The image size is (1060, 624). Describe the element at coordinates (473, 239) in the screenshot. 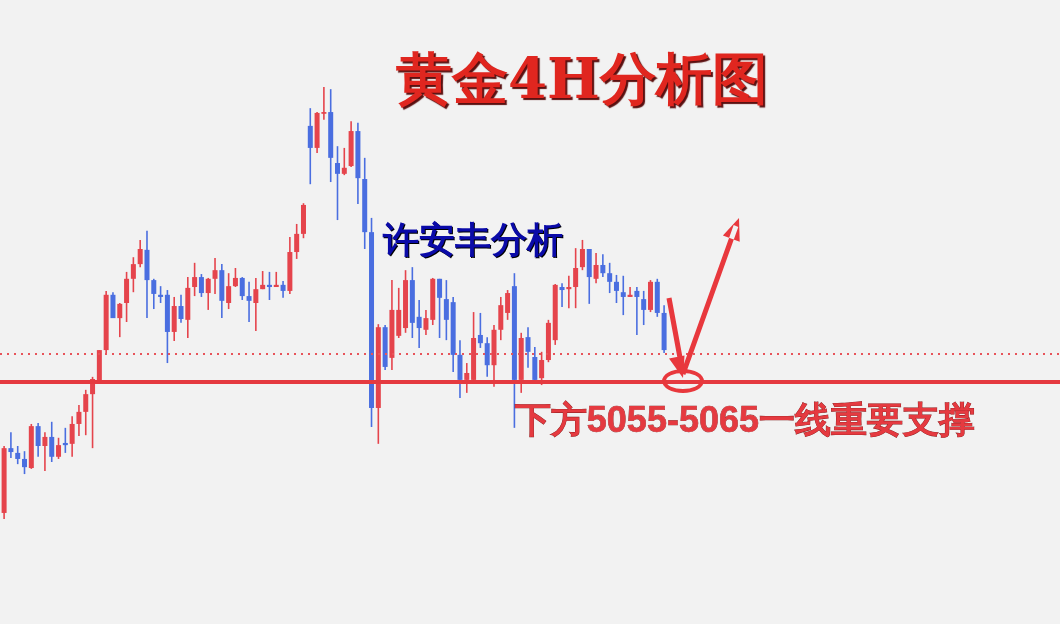

I see `annotation: 许安丰分析` at that location.